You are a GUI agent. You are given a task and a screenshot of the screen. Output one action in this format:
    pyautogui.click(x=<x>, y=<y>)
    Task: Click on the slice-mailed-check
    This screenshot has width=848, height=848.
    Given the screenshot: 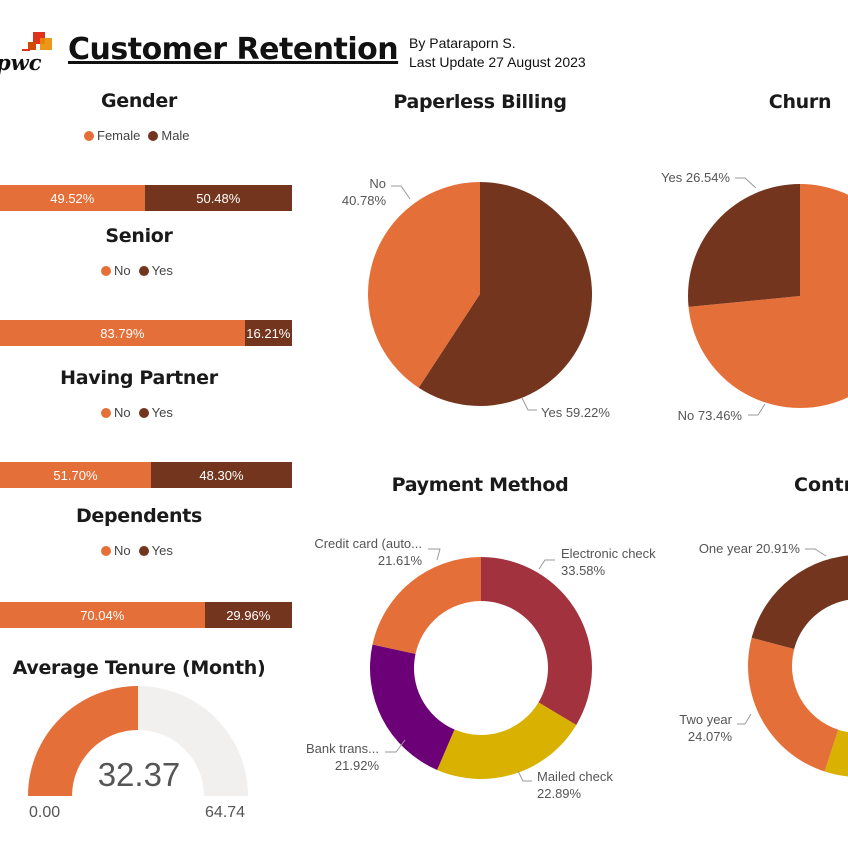 What is the action you would take?
    pyautogui.click(x=507, y=740)
    